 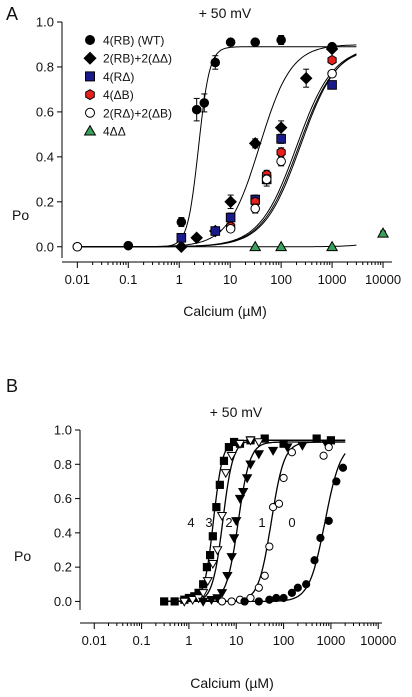 I want to click on x-tick-label: 10, so click(x=230, y=279).